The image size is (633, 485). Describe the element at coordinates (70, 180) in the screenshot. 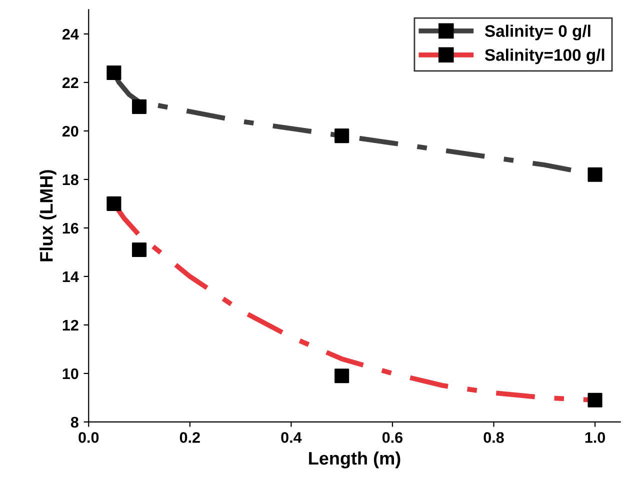

I see `y-tick-label: 18` at that location.